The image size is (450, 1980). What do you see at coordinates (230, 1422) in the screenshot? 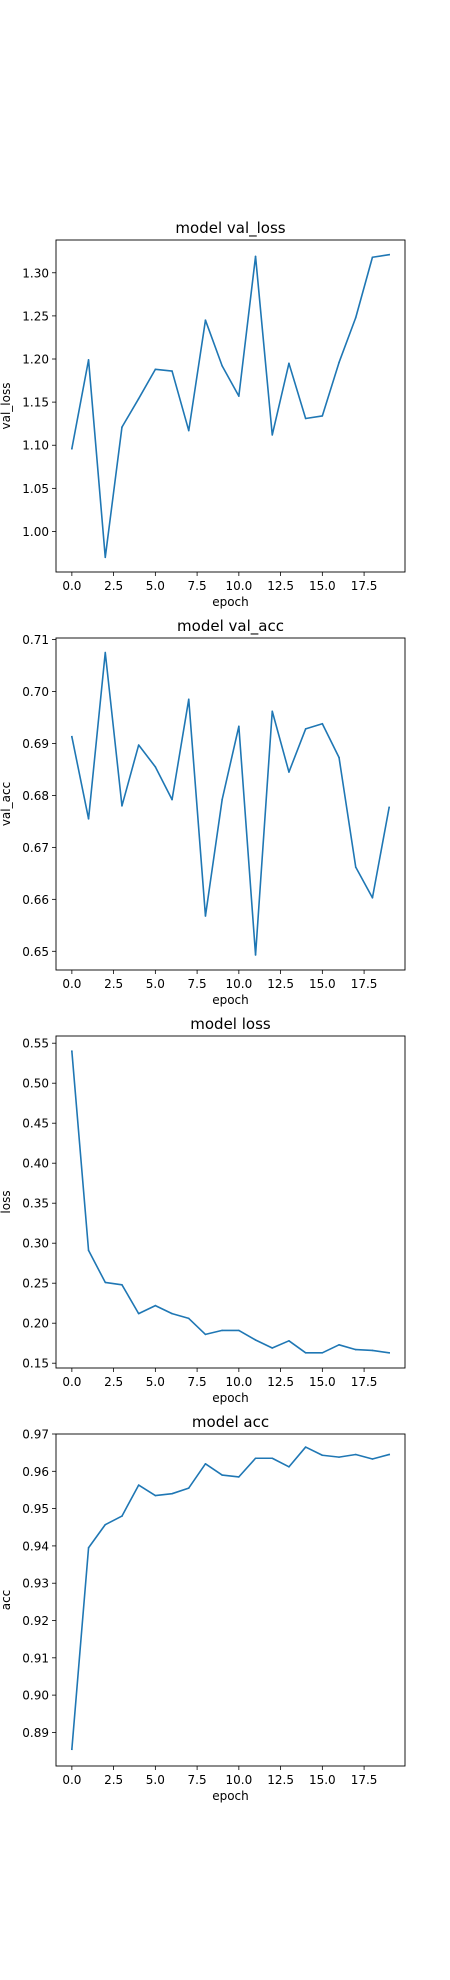
I see `chart-title: model acc` at bounding box center [230, 1422].